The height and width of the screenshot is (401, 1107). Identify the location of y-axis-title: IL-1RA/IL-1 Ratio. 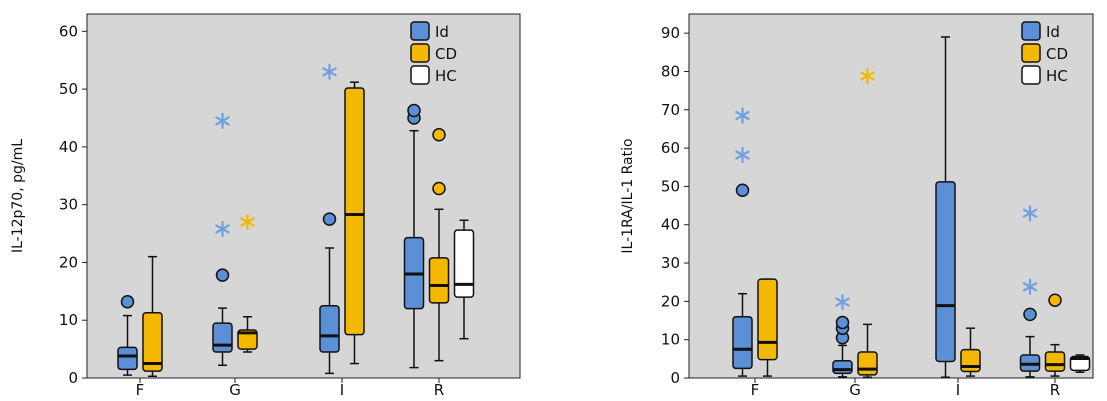
(628, 195).